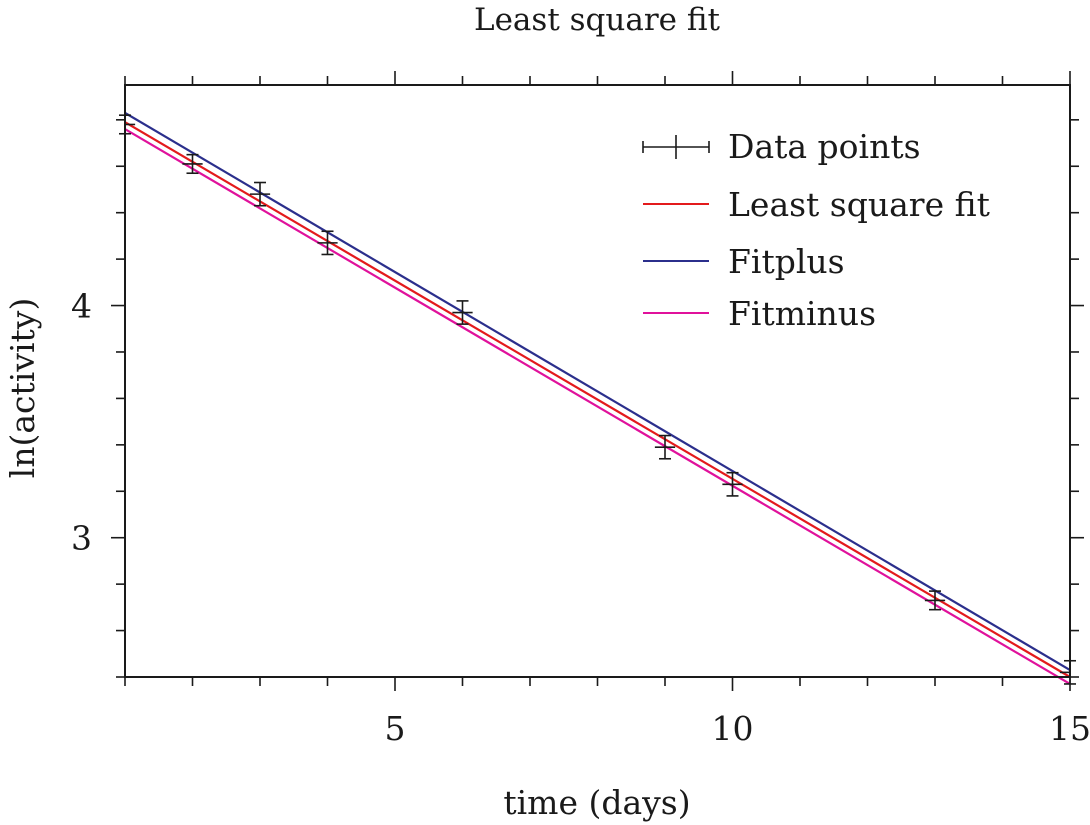 The height and width of the screenshot is (825, 1090). I want to click on legend-item-data-points: Data points, so click(781, 146).